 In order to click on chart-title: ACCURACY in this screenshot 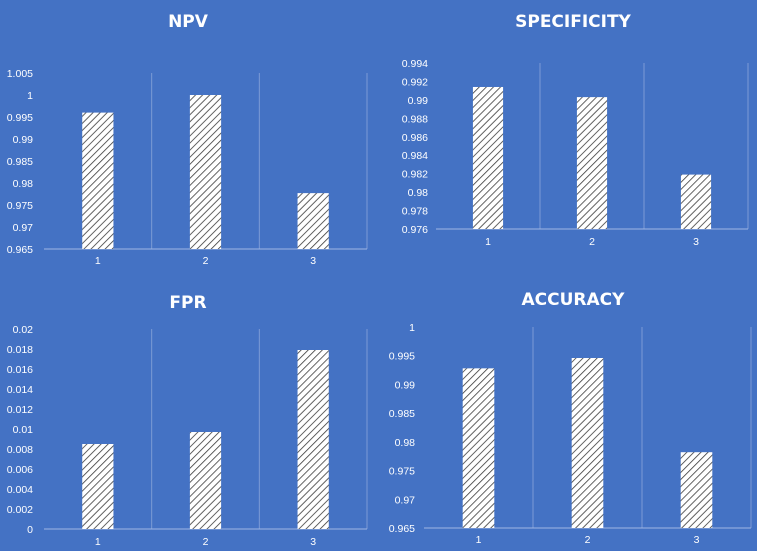, I will do `click(574, 300)`.